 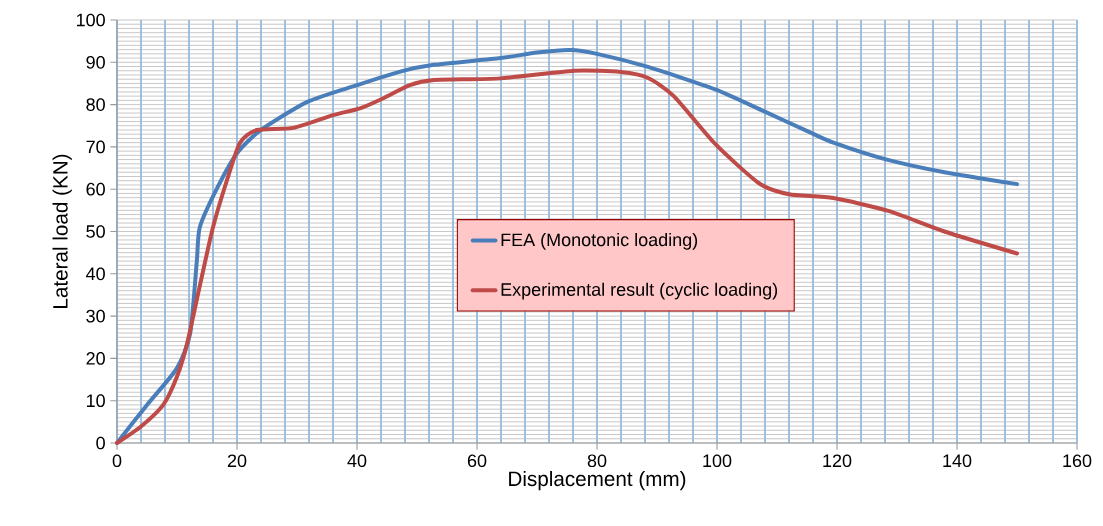 I want to click on y-tick-label: 20, so click(x=95, y=358).